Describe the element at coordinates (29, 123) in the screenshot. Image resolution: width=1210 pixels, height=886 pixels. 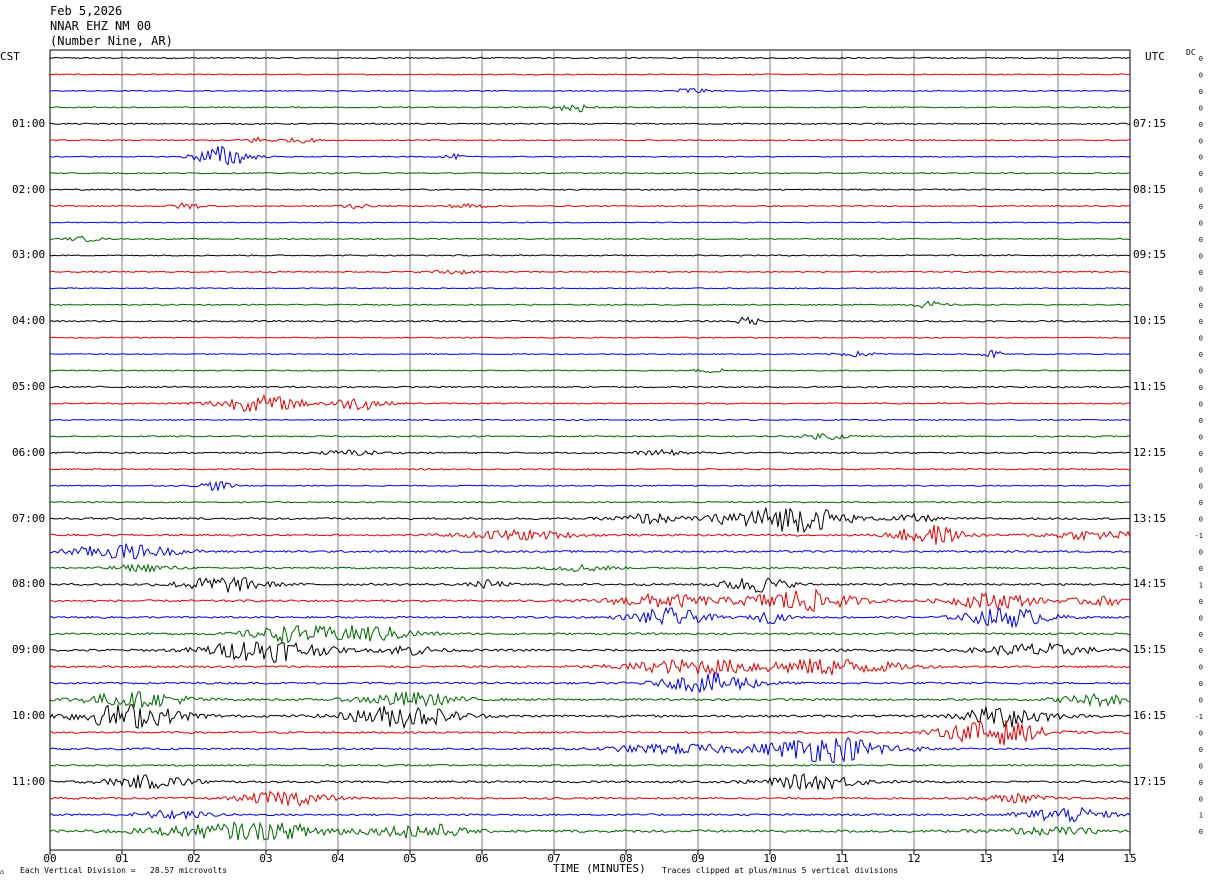
I see `left-hour-label: 01:00` at that location.